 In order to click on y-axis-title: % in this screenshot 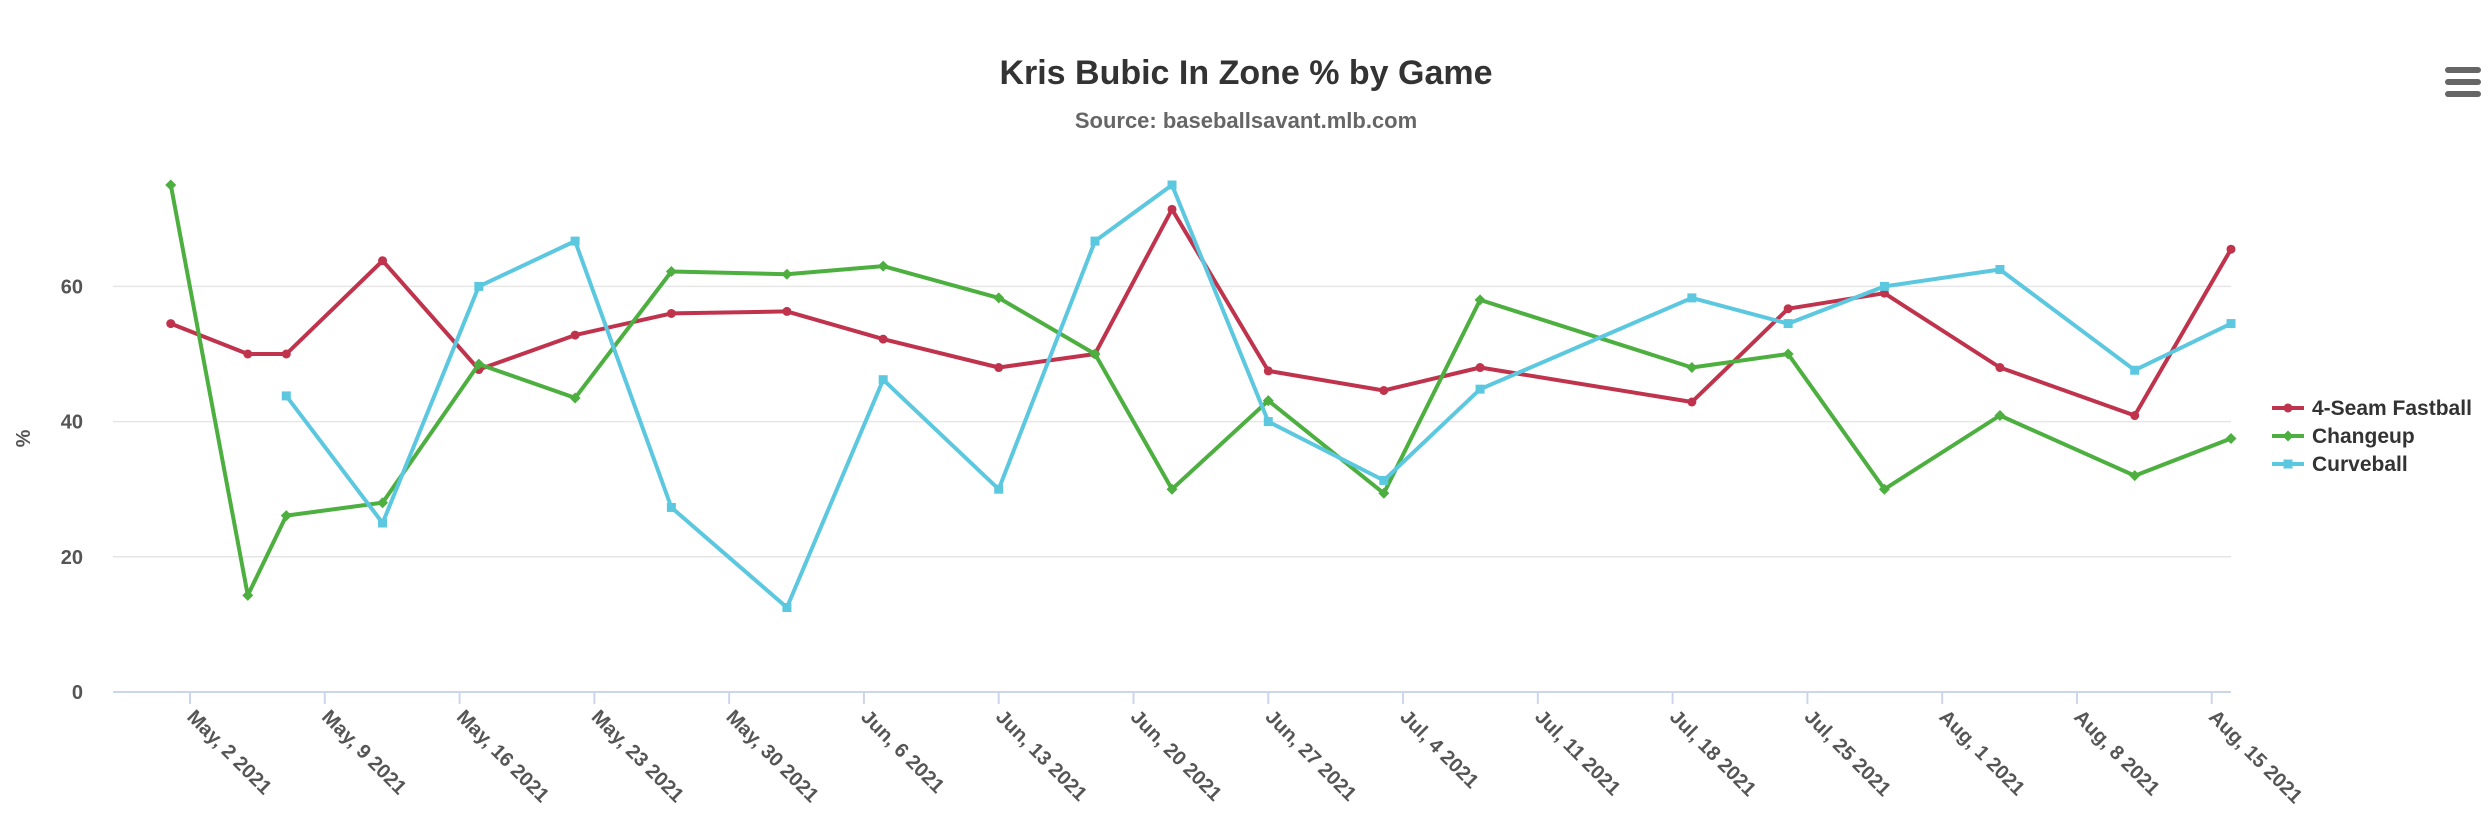, I will do `click(24, 438)`.